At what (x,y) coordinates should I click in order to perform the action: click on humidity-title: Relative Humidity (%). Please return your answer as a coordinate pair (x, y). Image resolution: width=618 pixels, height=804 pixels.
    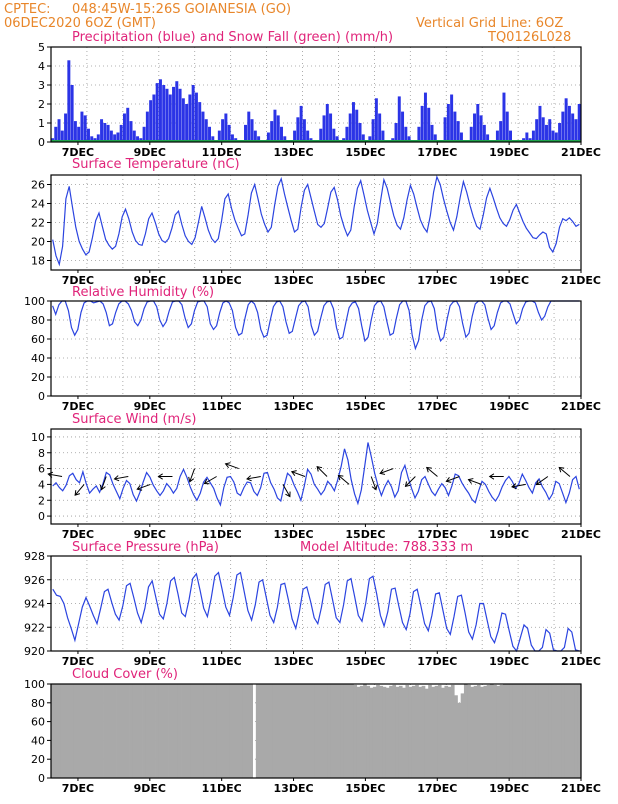
    Looking at the image, I should click on (143, 292).